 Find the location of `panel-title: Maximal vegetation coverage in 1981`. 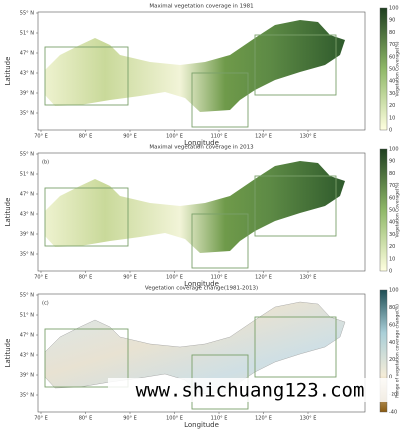

panel-title: Maximal vegetation coverage in 1981 is located at coordinates (201, 7).